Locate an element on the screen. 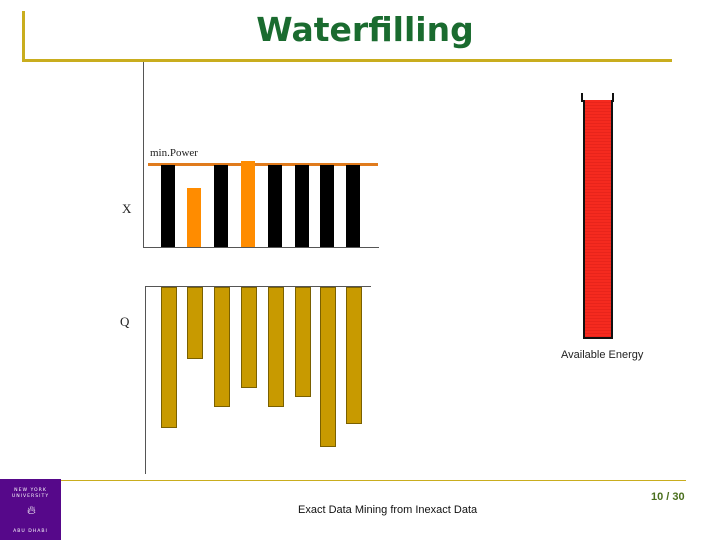 The width and height of the screenshot is (720, 540). torch-icon: 🔥︎ is located at coordinates (31, 510).